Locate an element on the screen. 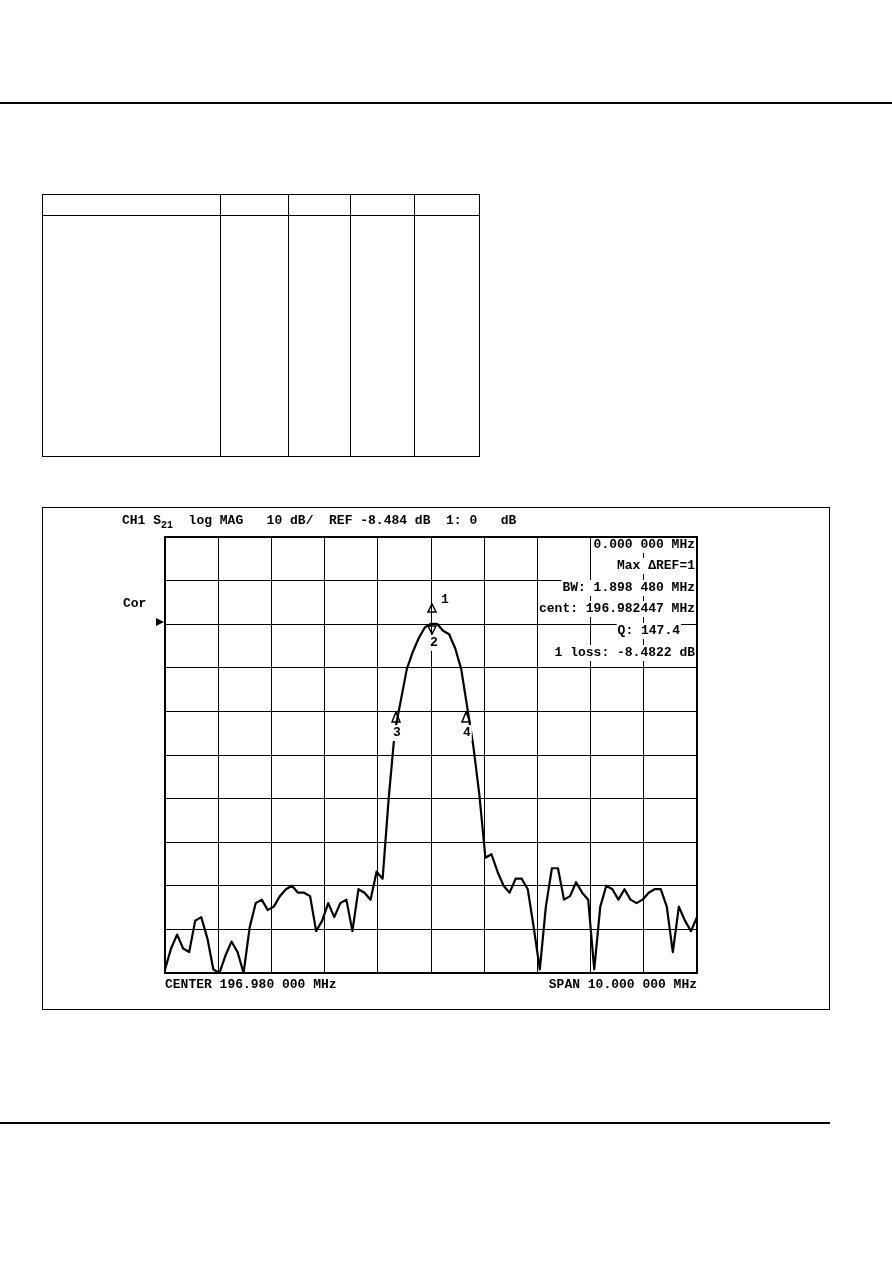  annotation: 4 is located at coordinates (467, 733).